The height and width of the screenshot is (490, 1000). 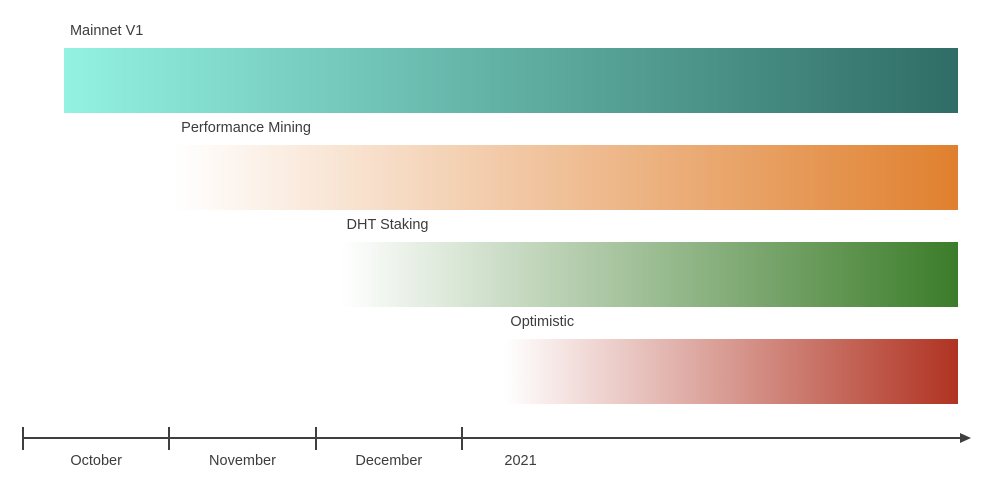 I want to click on task-label: Mainnet V1, so click(x=106, y=31).